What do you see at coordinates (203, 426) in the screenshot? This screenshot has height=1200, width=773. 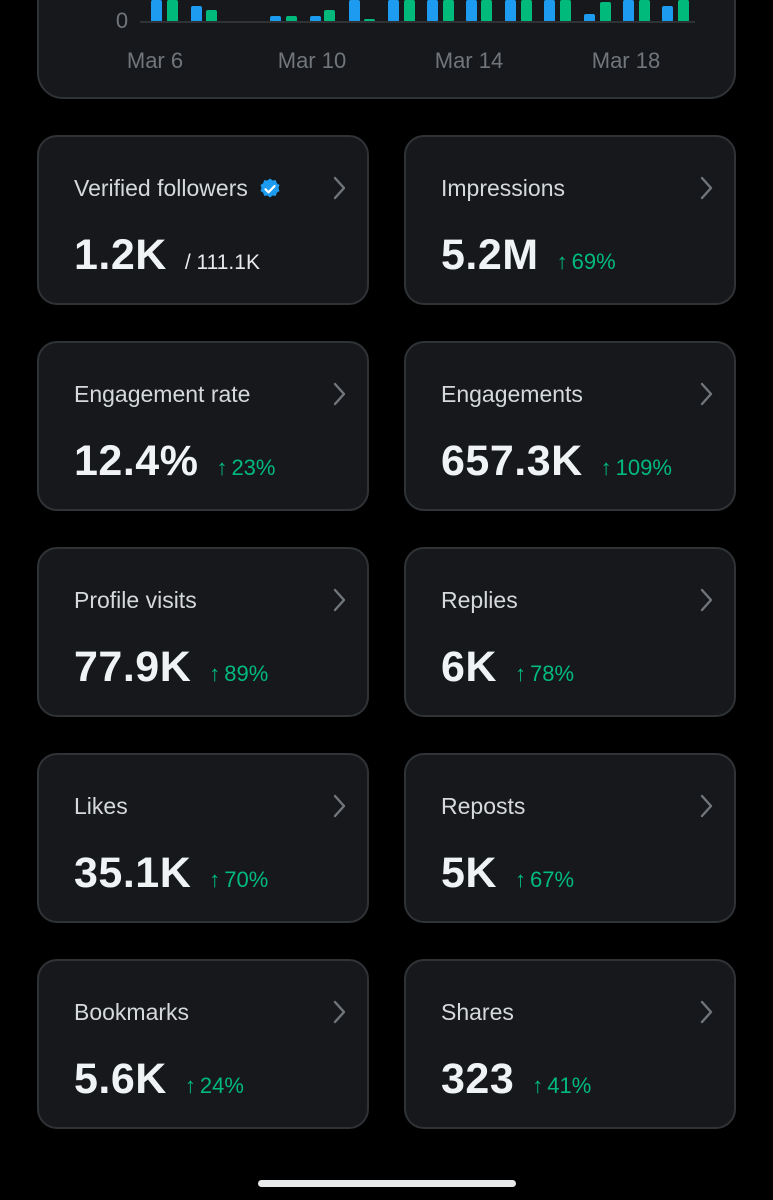 I see `card-engagement-rate: Engagement rate 12.4% ↑ 23%` at bounding box center [203, 426].